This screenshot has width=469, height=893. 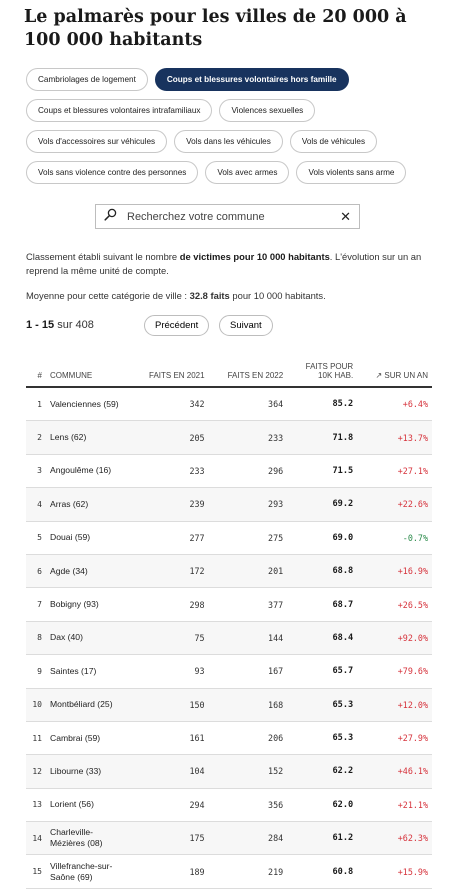 What do you see at coordinates (248, 538) in the screenshot?
I see `row-facts-2022: 275` at bounding box center [248, 538].